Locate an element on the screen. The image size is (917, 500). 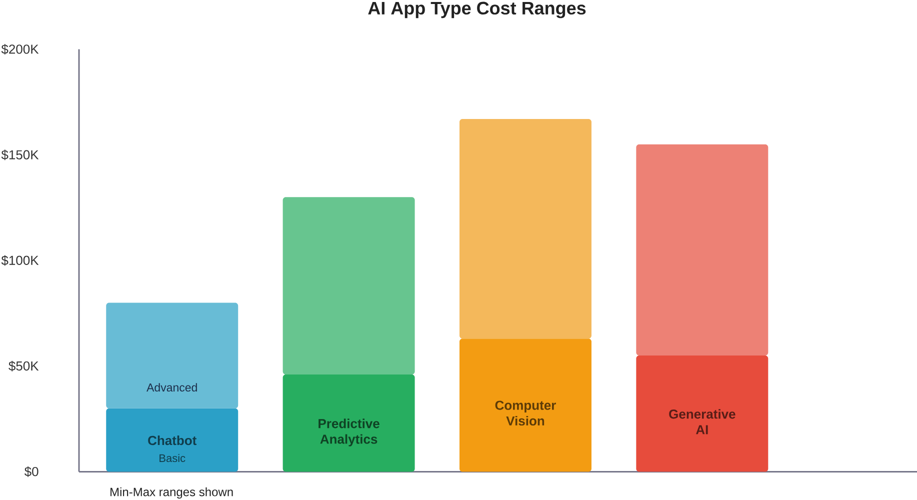
x-tick-label: Generative AI is located at coordinates (702, 421).